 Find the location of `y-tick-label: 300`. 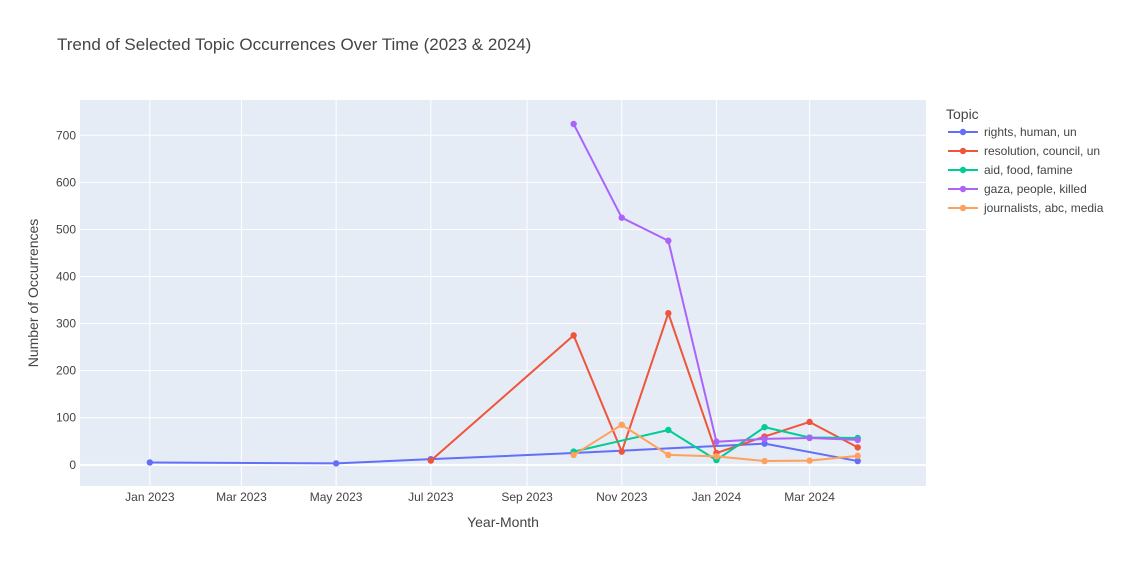

y-tick-label: 300 is located at coordinates (66, 324).